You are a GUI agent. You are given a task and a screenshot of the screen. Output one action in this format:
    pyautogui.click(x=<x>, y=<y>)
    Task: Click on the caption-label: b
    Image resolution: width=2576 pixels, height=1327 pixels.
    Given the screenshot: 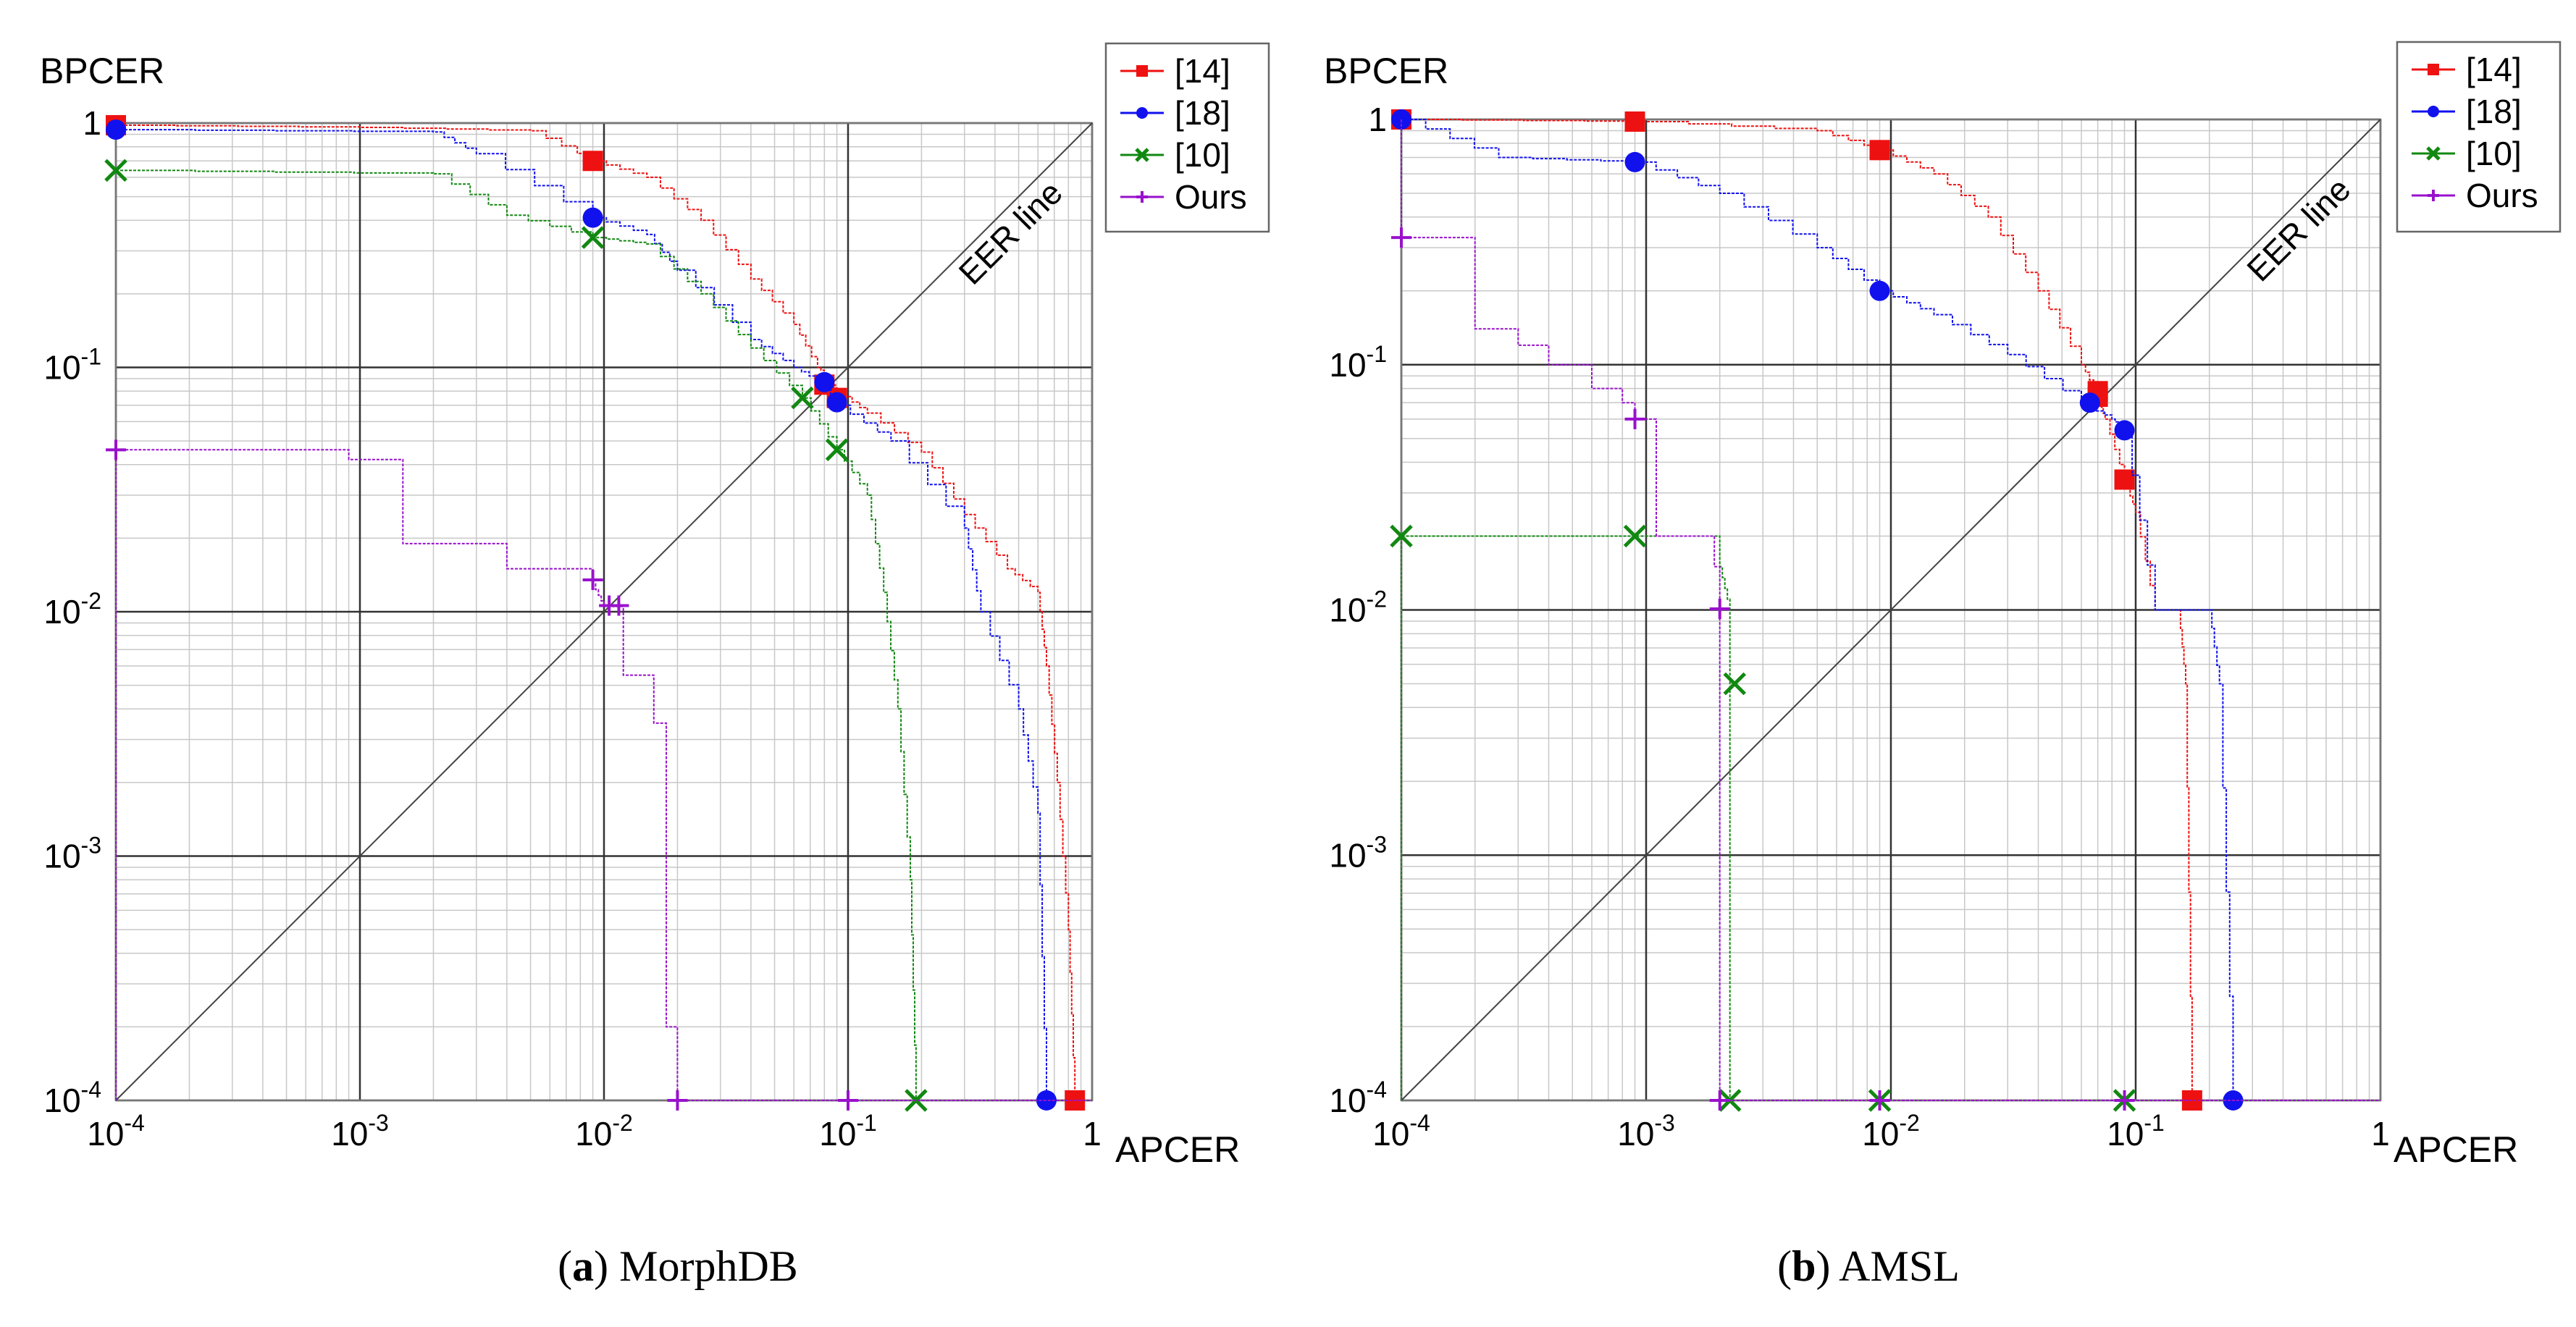 What is the action you would take?
    pyautogui.click(x=1804, y=1266)
    